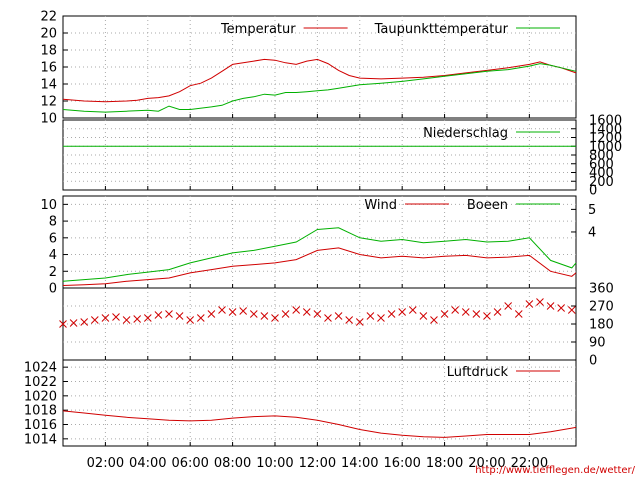 The height and width of the screenshot is (480, 640). What do you see at coordinates (487, 205) in the screenshot?
I see `legend-label: Boeen` at bounding box center [487, 205].